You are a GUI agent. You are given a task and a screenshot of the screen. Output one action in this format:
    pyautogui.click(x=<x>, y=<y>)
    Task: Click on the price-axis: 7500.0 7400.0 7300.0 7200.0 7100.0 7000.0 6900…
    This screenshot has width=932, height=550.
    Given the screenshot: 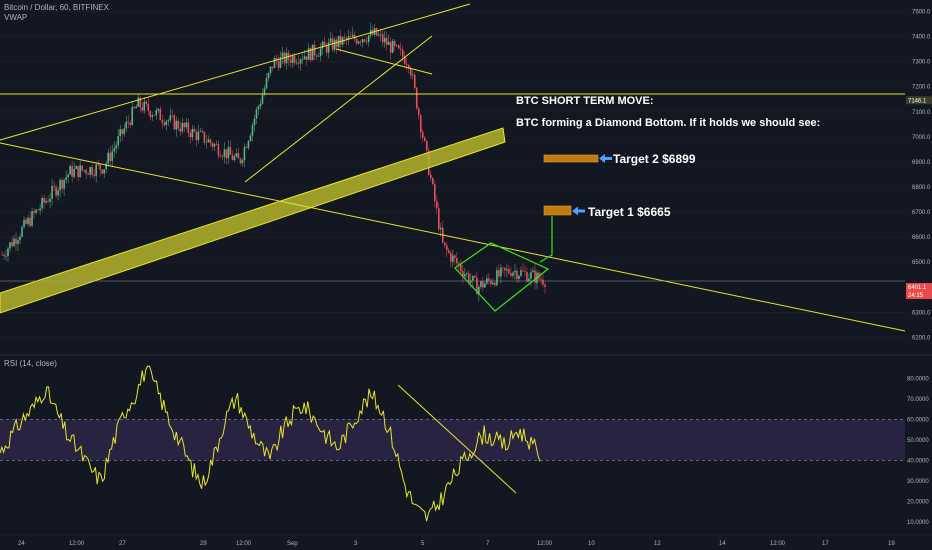 What is the action you would take?
    pyautogui.click(x=919, y=176)
    